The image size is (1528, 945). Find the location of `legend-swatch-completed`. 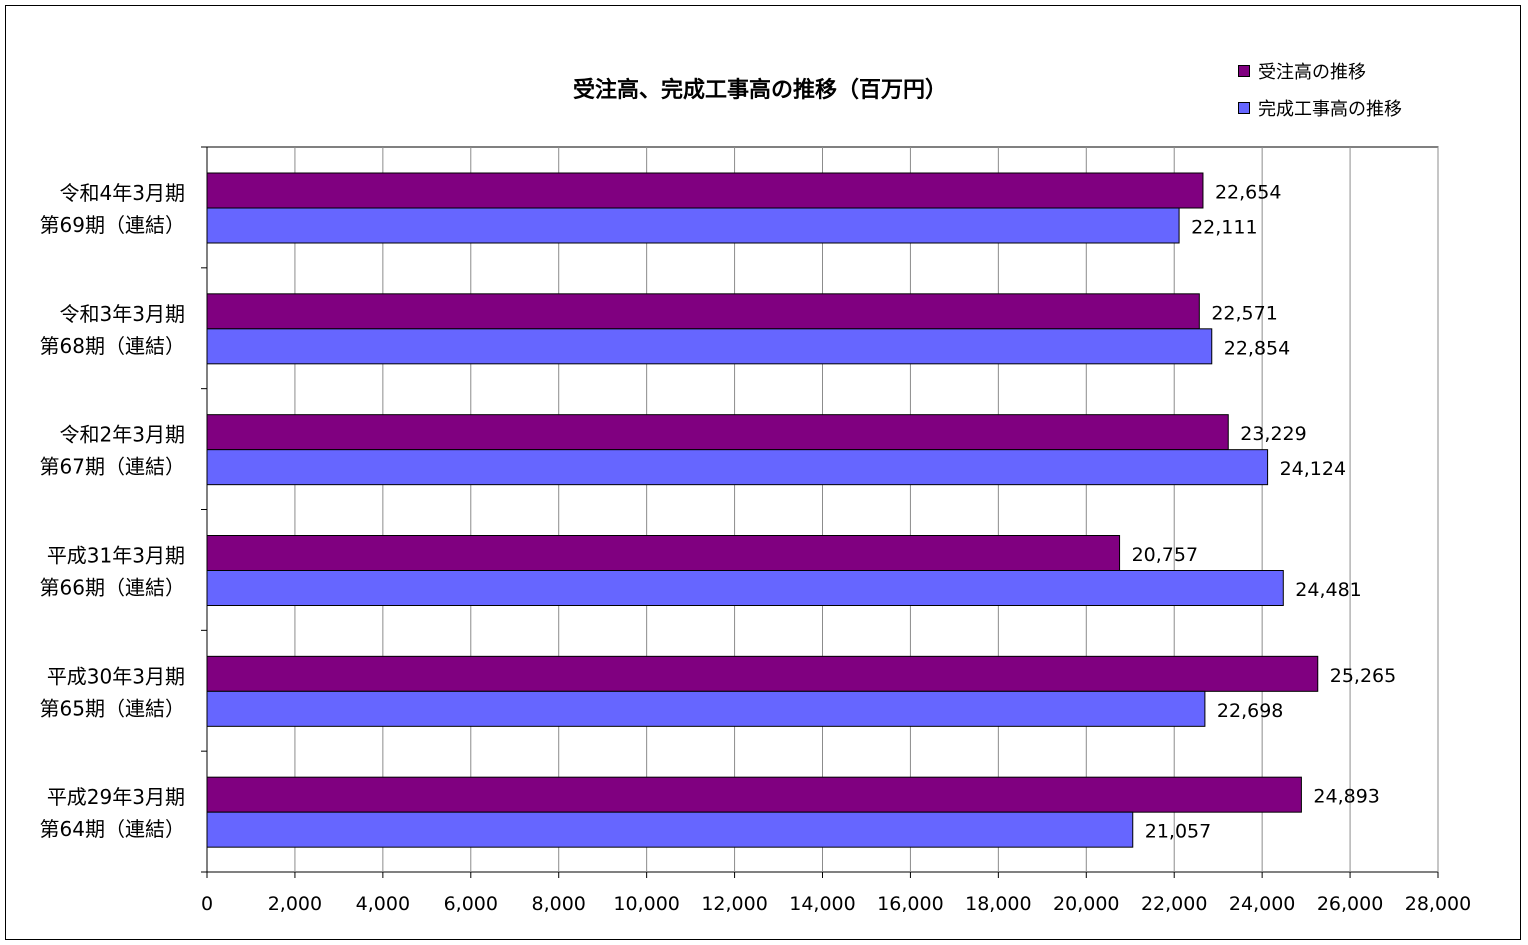

legend-swatch-completed is located at coordinates (1244, 107).